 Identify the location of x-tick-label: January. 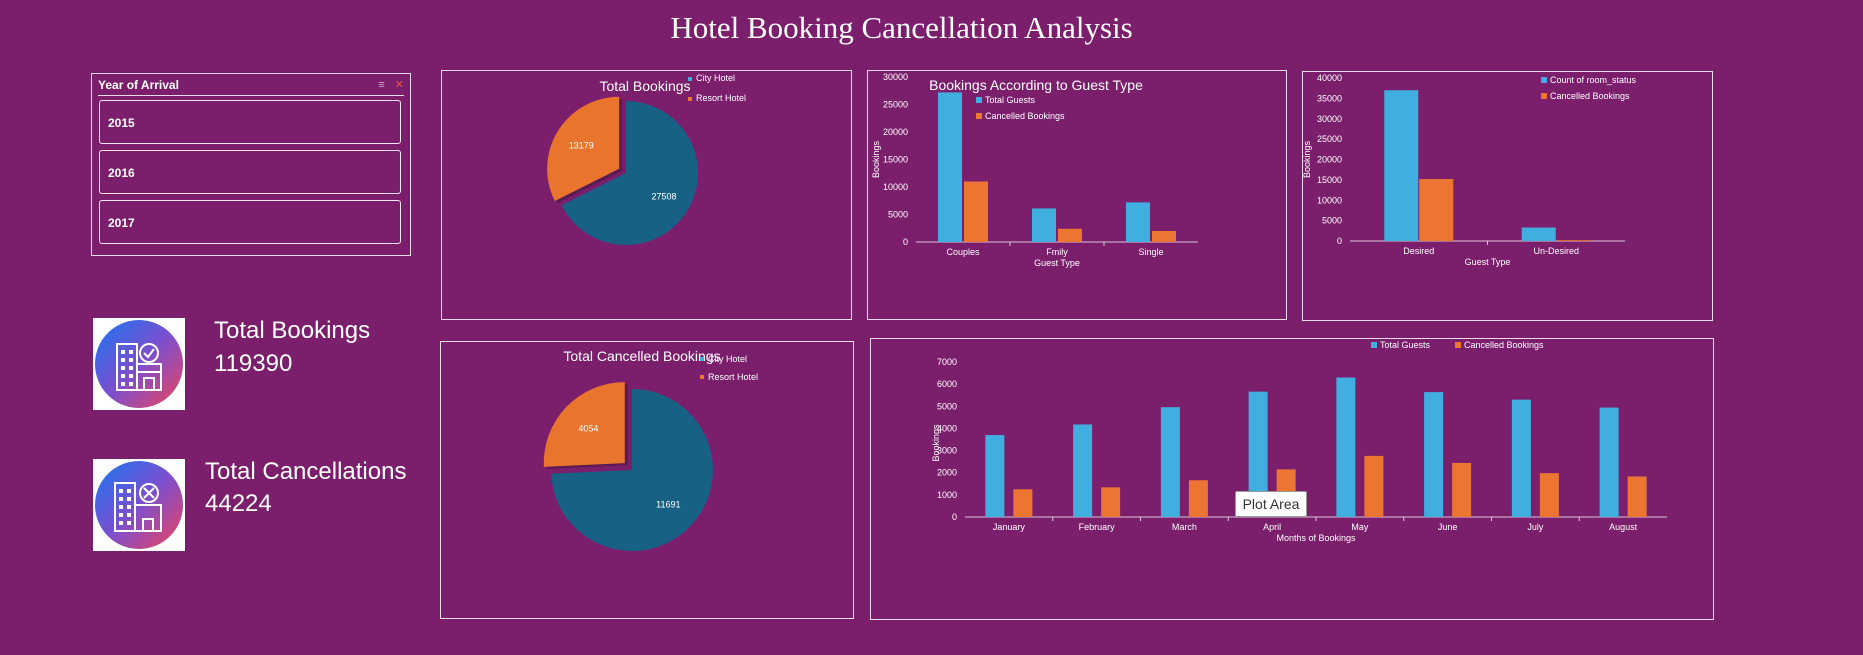
(1009, 527).